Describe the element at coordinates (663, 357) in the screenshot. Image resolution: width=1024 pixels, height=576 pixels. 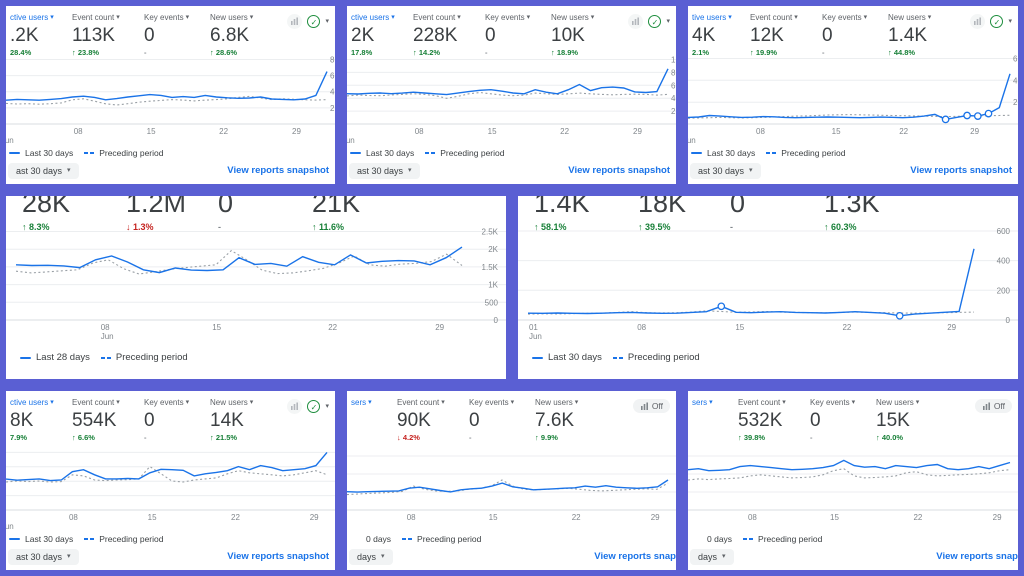
I see `legend-previous-label: Preceding period` at that location.